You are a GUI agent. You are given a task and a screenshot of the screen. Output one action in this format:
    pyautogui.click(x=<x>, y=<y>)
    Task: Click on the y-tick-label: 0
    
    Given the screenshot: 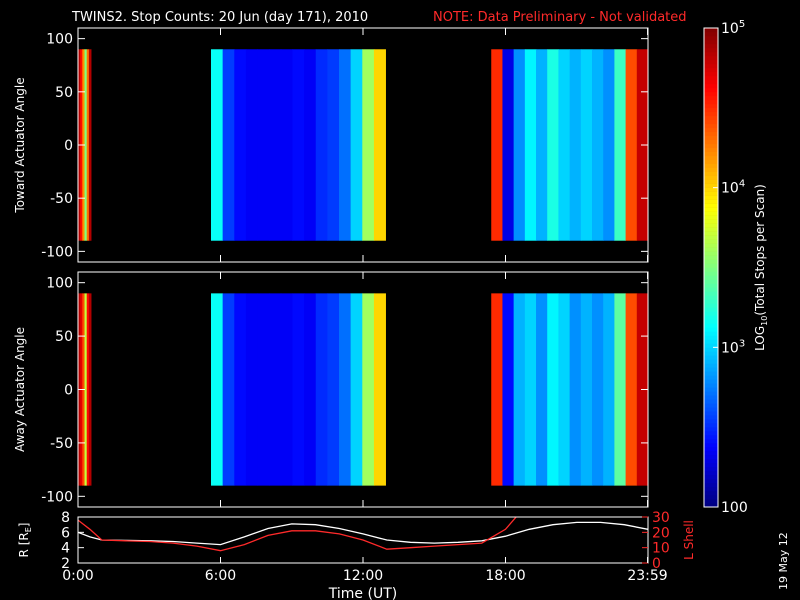 What is the action you would take?
    pyautogui.click(x=68, y=146)
    